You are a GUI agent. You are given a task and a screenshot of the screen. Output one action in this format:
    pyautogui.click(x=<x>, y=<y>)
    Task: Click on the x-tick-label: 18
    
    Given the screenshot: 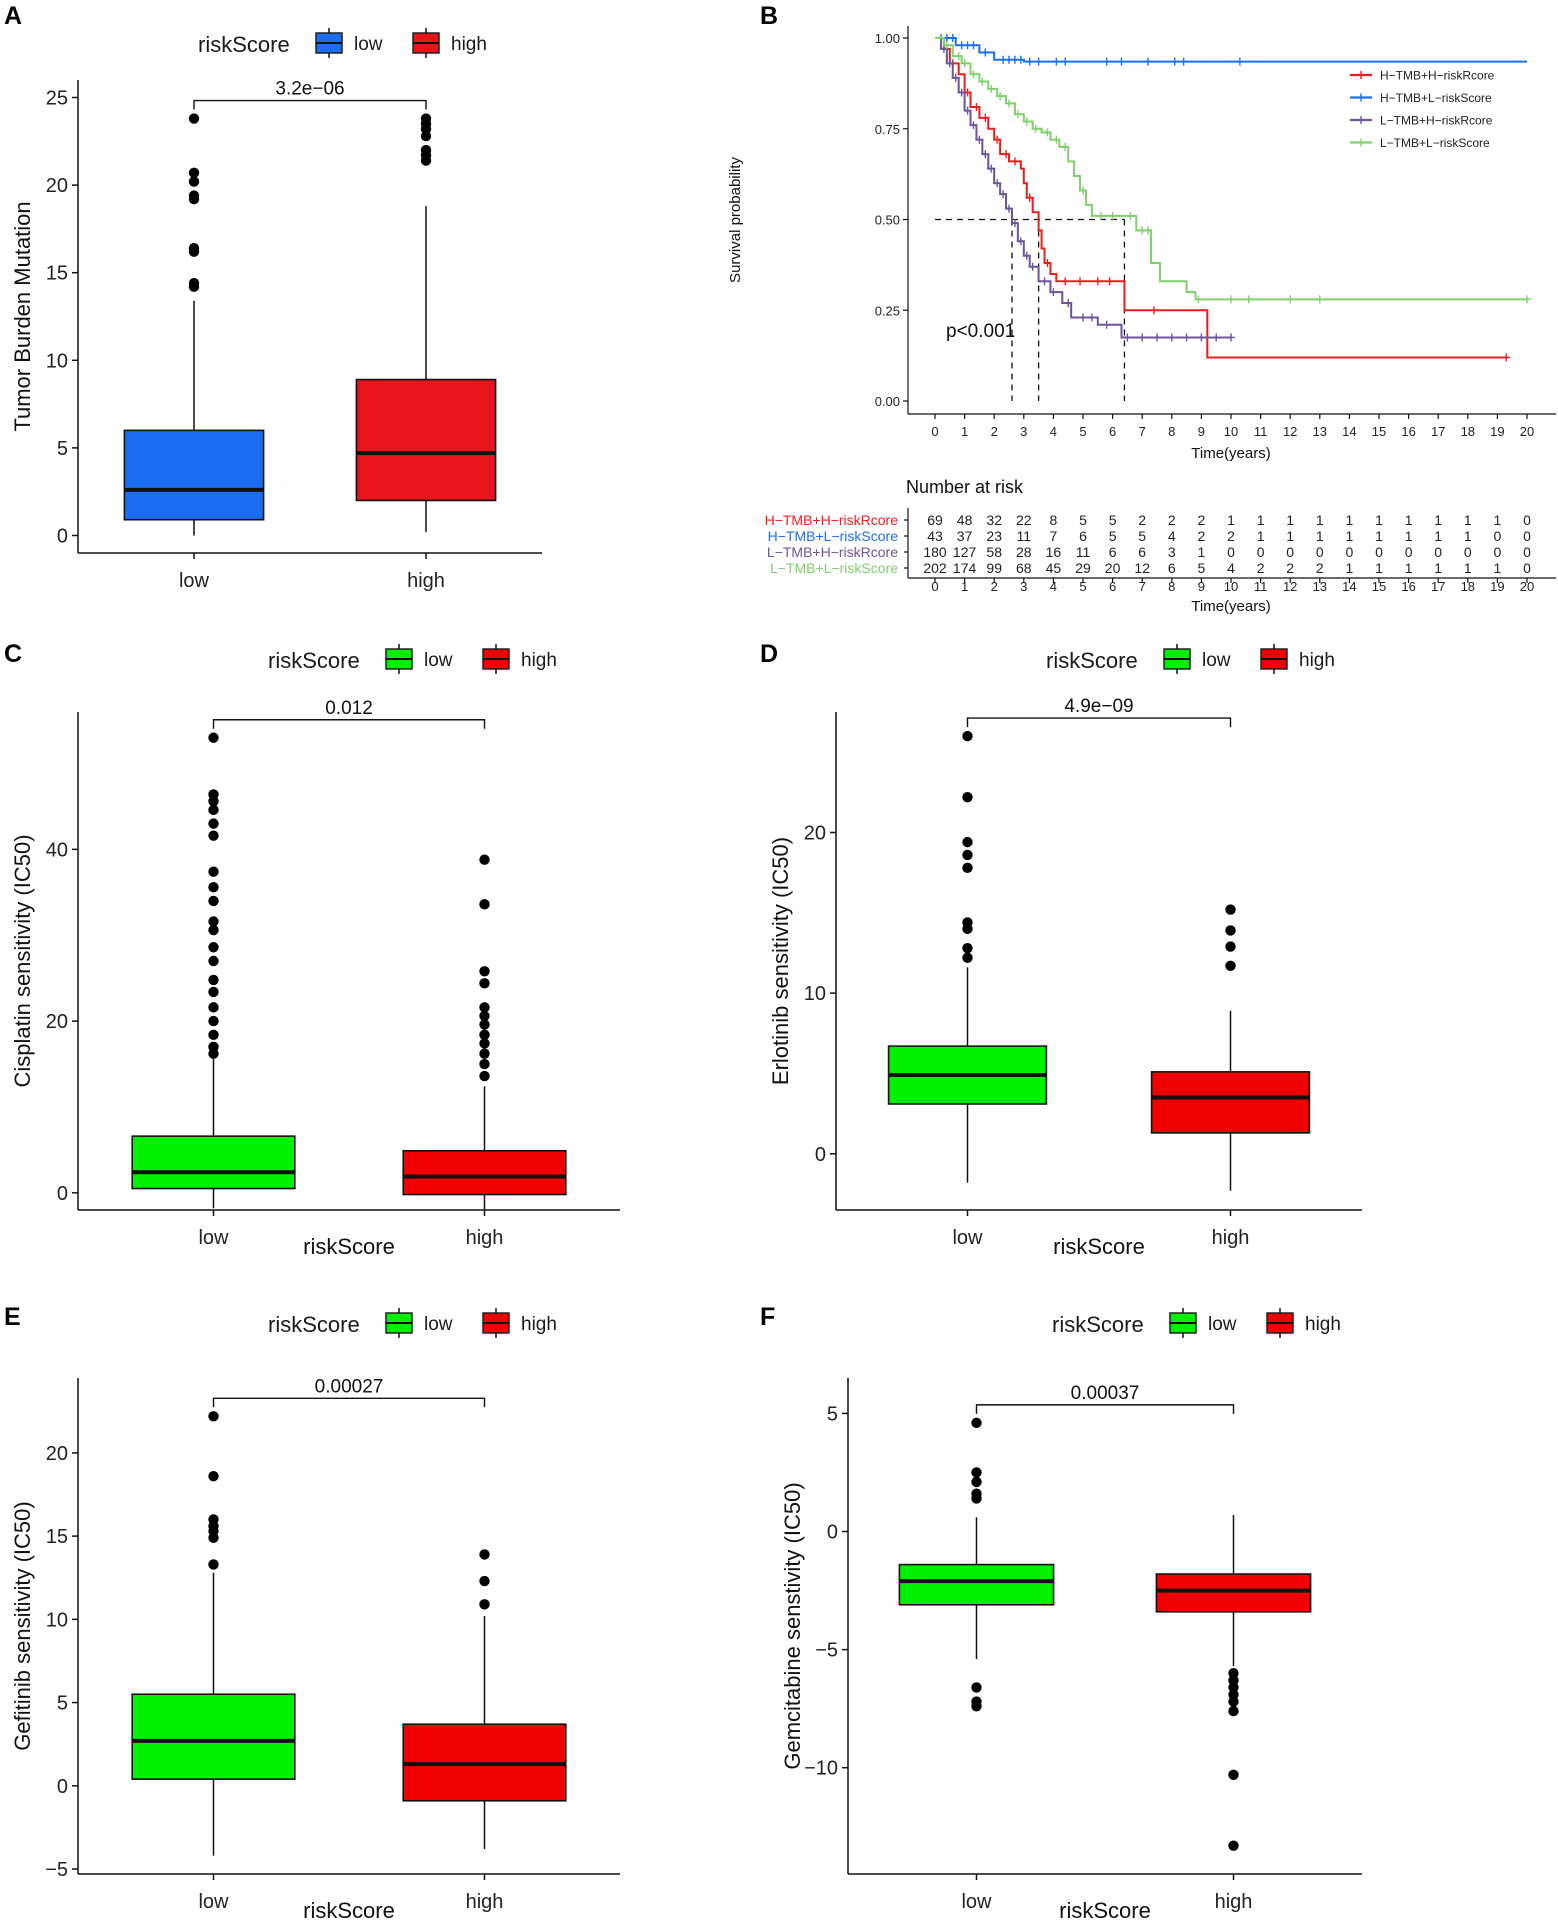 What is the action you would take?
    pyautogui.click(x=1468, y=431)
    